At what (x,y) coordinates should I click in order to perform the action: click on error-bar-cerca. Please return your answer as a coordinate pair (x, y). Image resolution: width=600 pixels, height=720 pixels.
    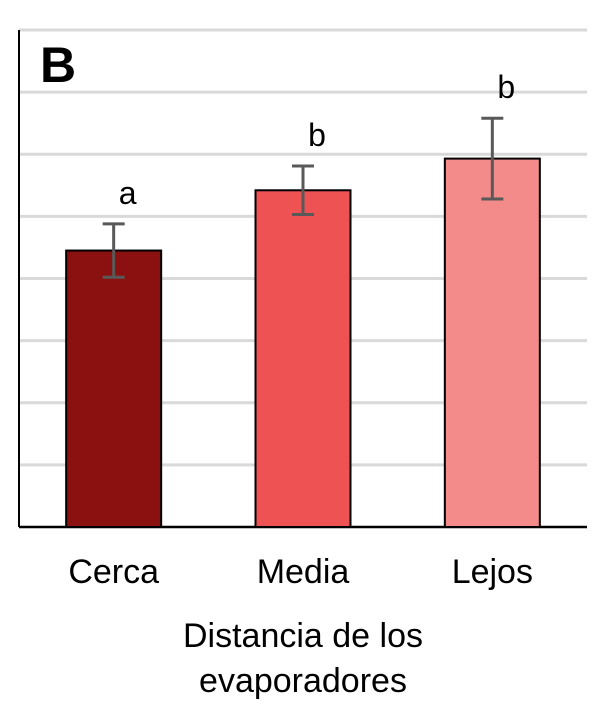
    Looking at the image, I should click on (113, 250).